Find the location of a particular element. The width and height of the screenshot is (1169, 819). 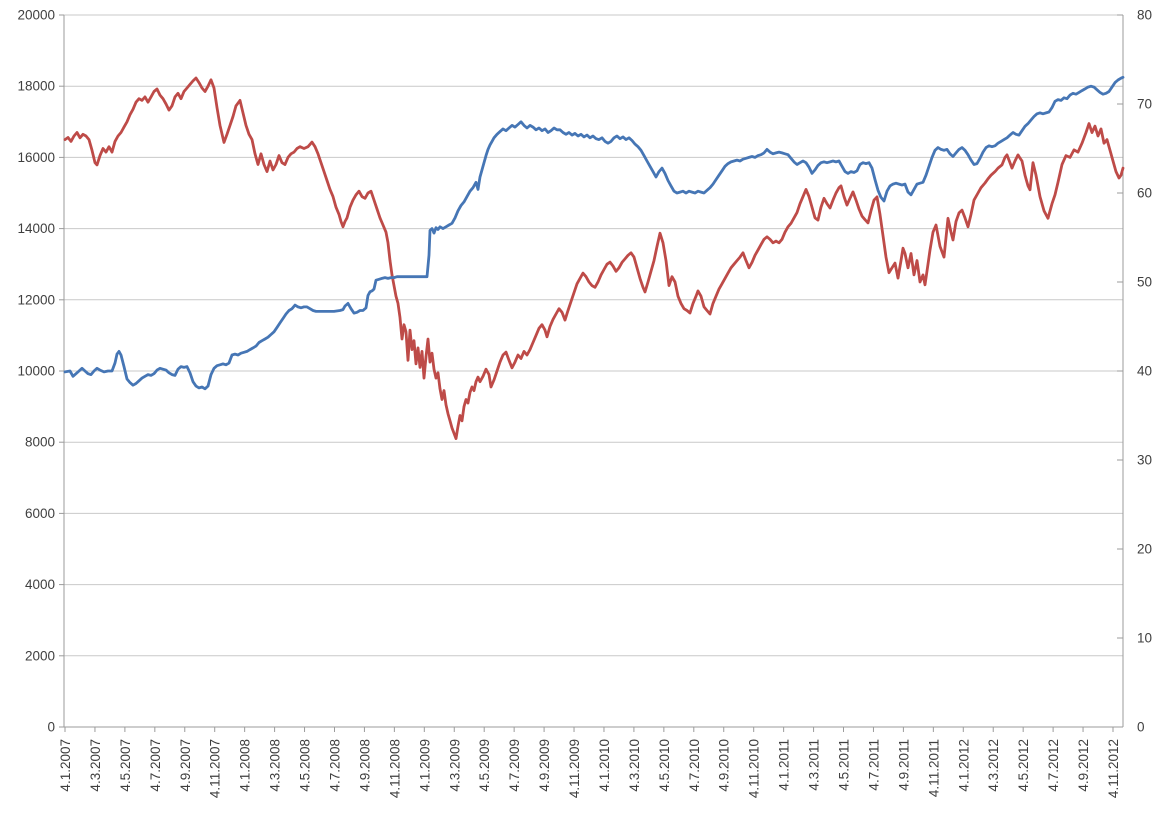

right-axis-tick-label: 60 is located at coordinates (1144, 193).